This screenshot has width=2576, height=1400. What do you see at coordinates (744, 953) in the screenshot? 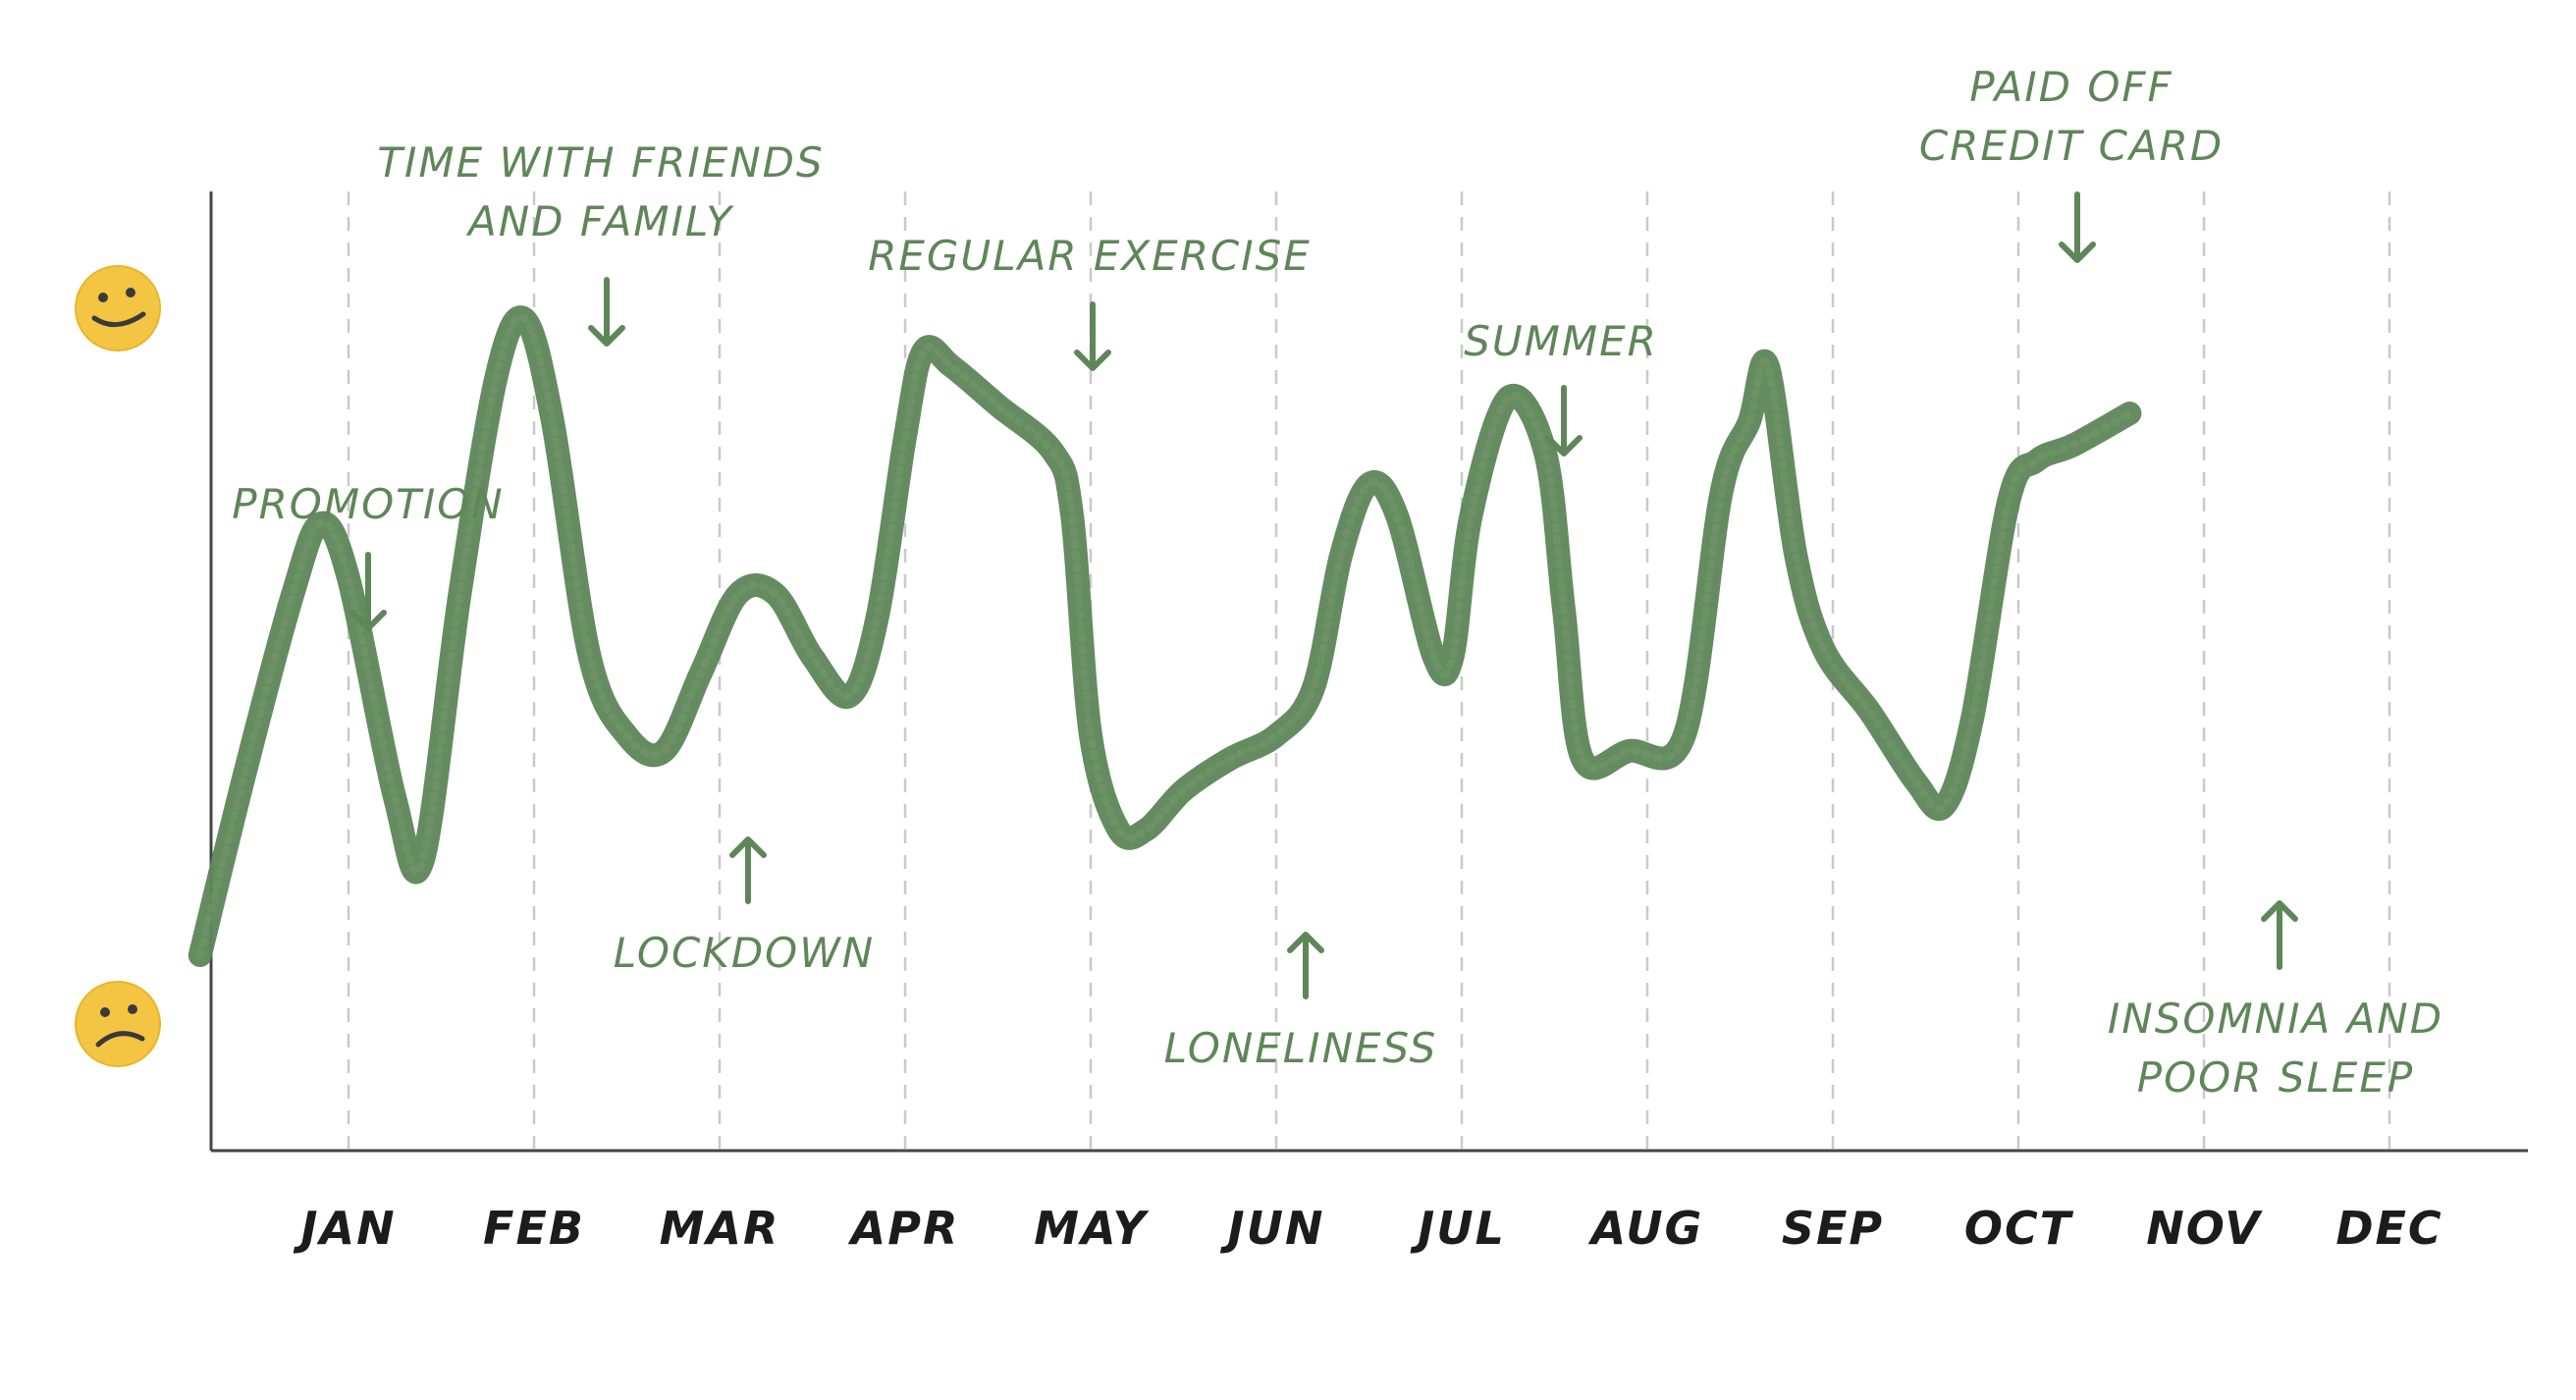
I see `annotation-label-2-0: LOCKDOWN` at bounding box center [744, 953].